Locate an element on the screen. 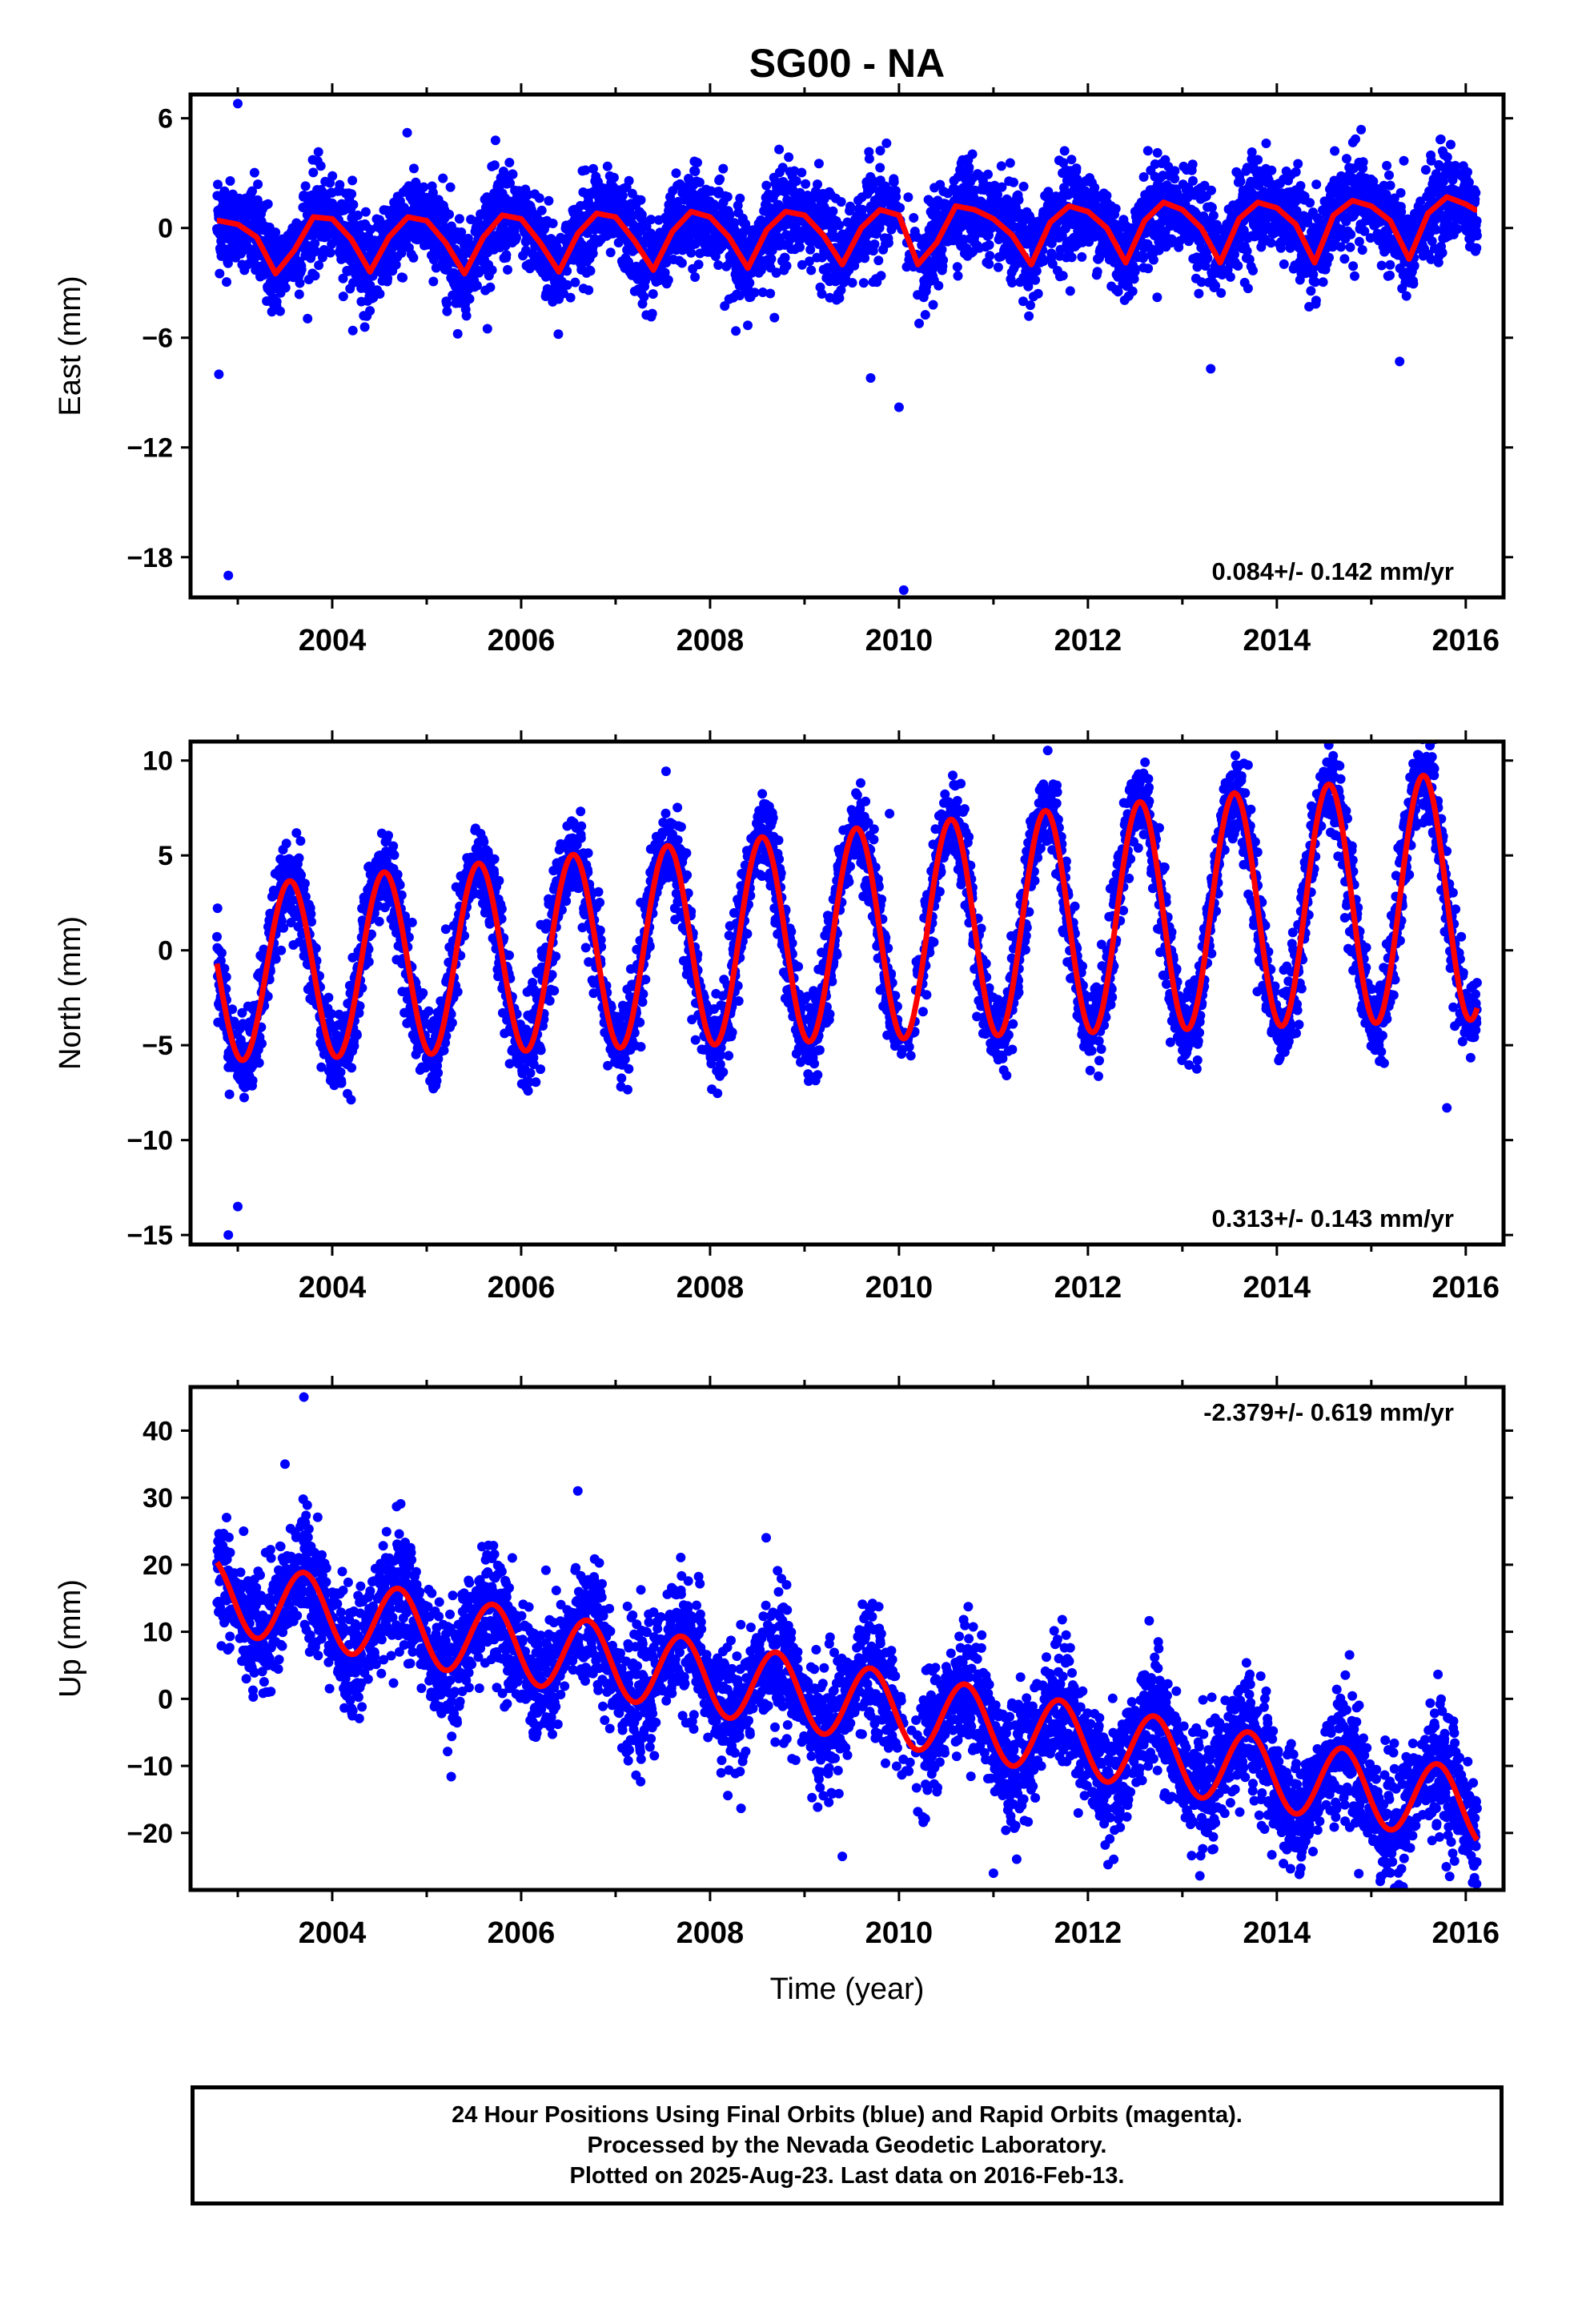 This screenshot has height=2324, width=1582. y-tick-label: −6 is located at coordinates (157, 339).